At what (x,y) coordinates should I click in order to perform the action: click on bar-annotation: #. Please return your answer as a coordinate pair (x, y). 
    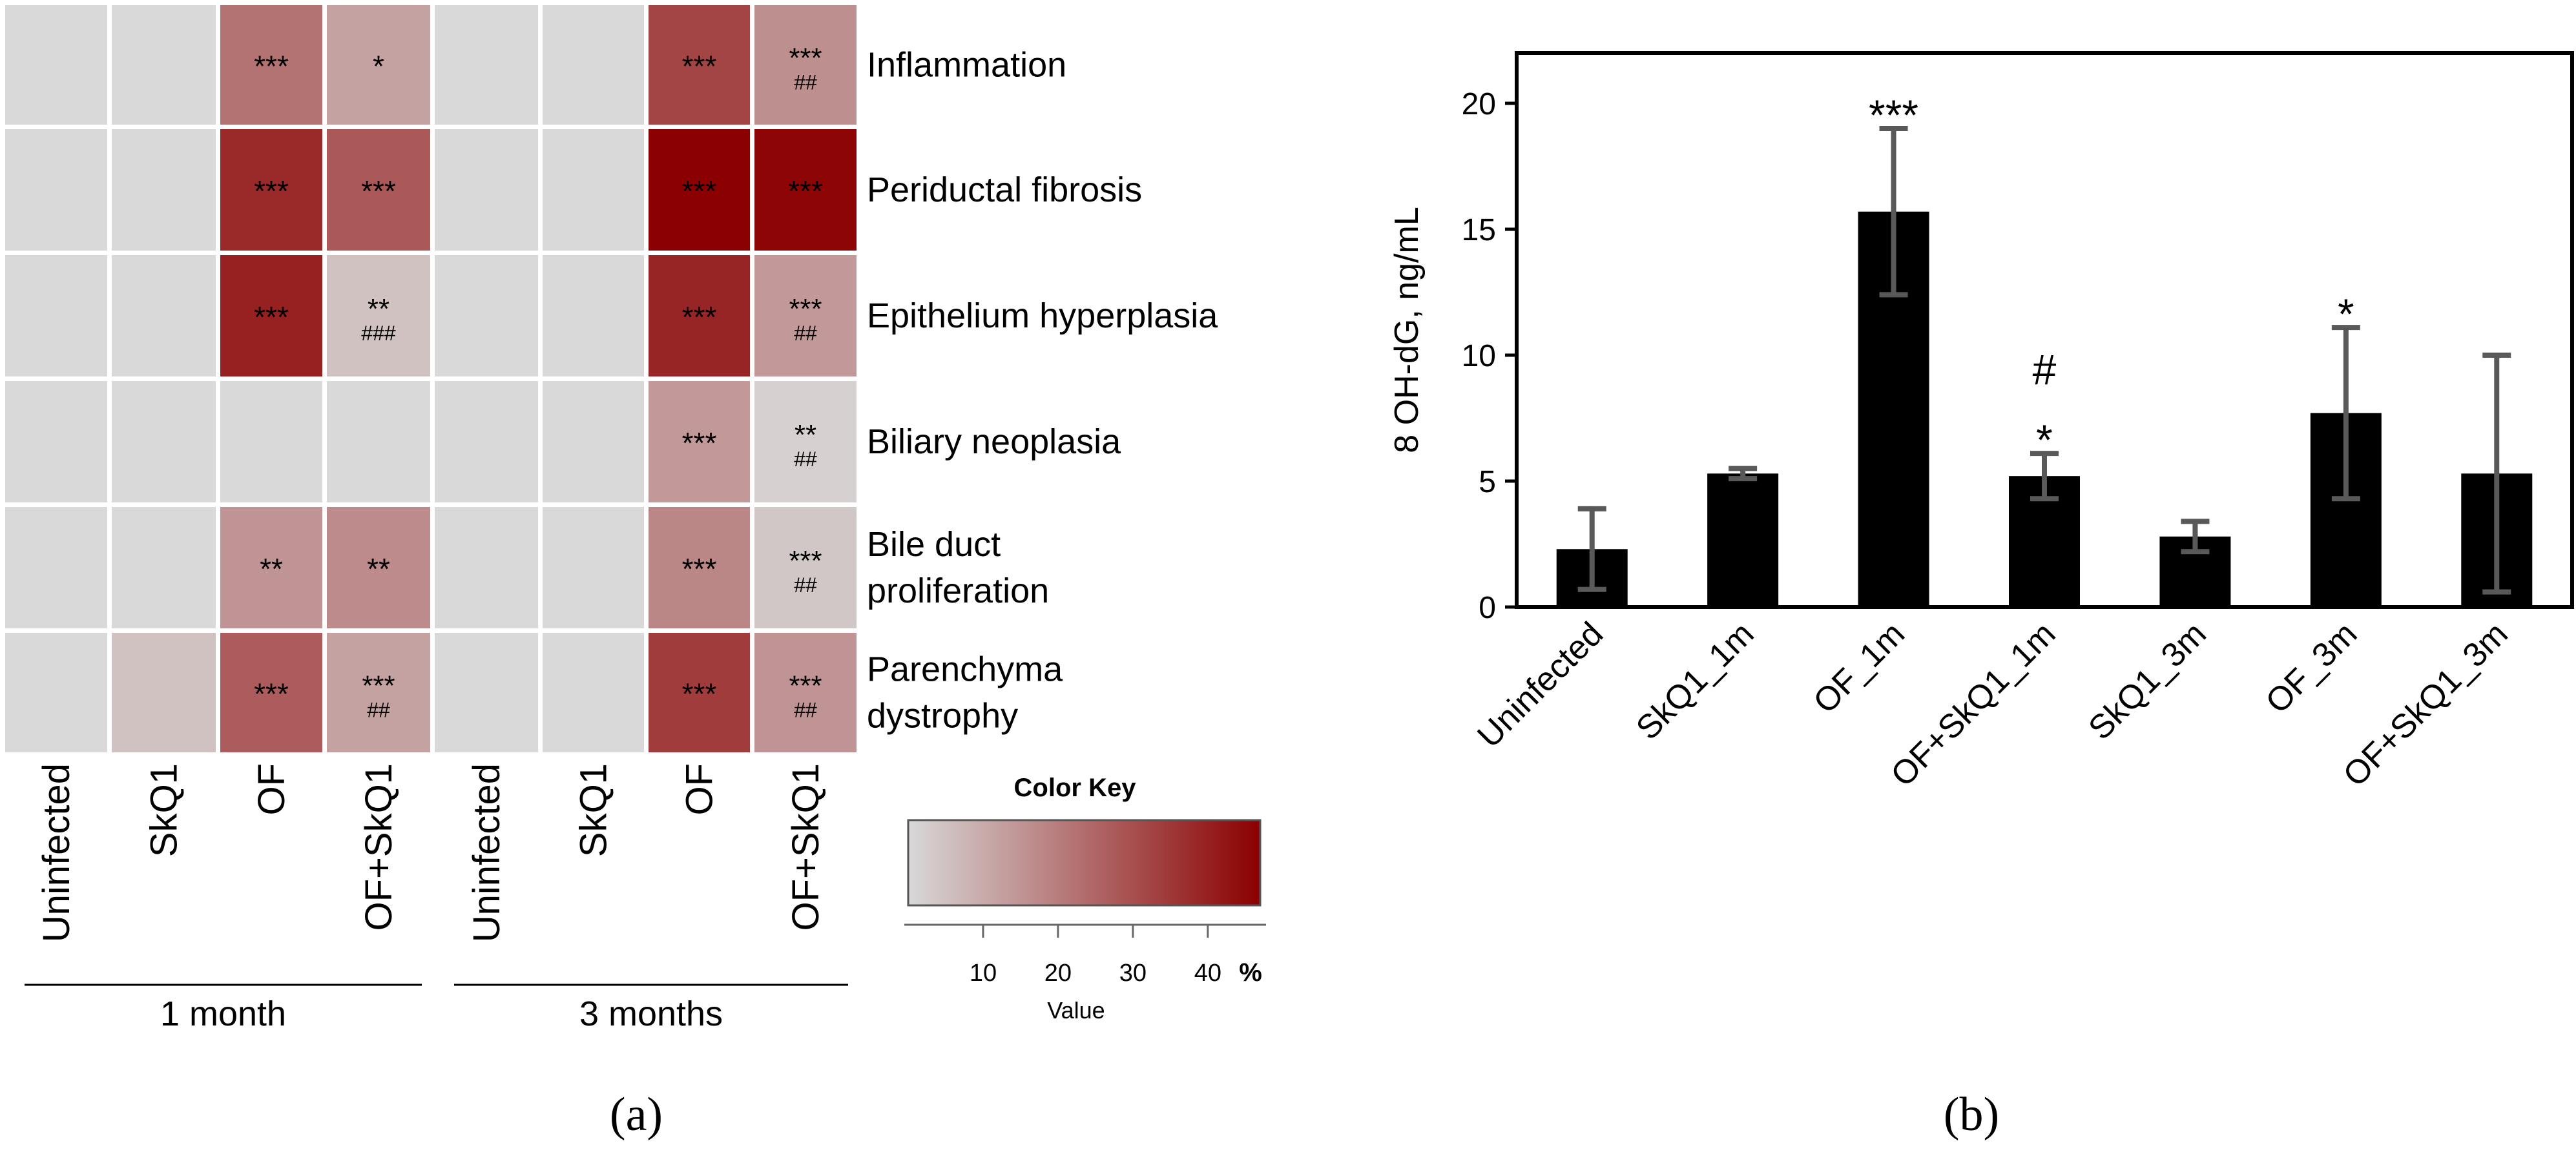
    Looking at the image, I should click on (2045, 369).